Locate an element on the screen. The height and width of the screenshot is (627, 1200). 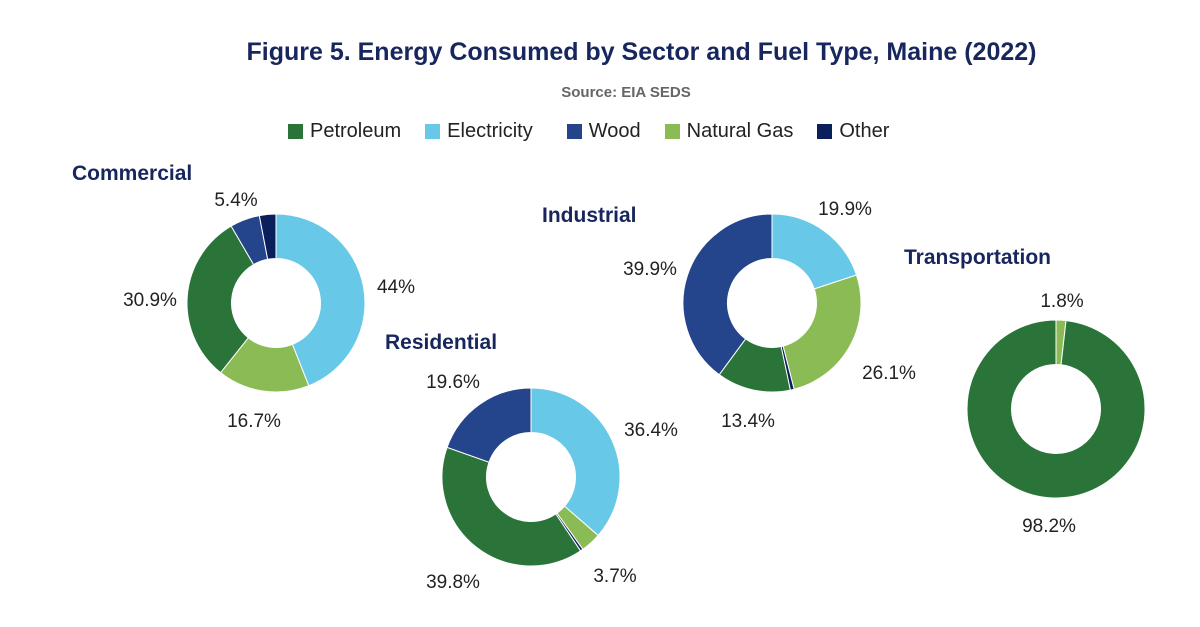
legend-swatch-other is located at coordinates (825, 131).